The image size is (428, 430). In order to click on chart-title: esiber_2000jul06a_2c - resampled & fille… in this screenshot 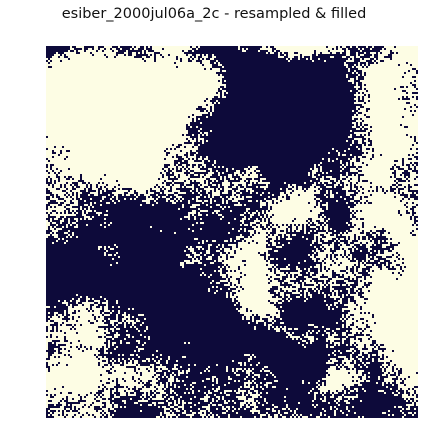, I will do `click(214, 14)`.